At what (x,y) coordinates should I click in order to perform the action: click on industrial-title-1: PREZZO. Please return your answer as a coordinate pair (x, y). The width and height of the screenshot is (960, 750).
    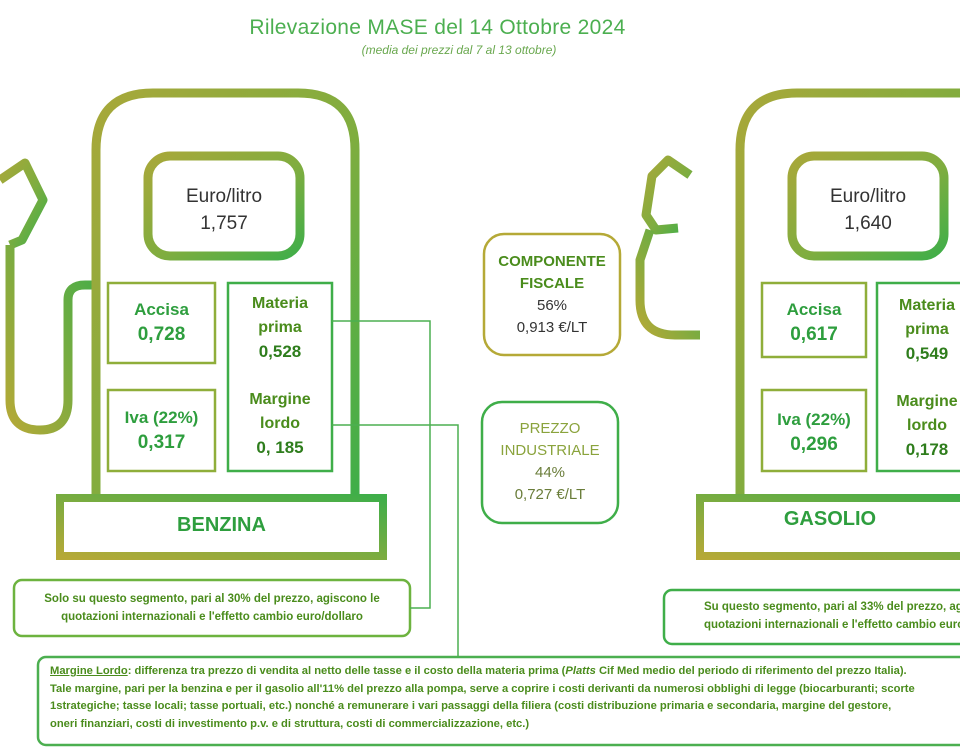
    Looking at the image, I should click on (550, 428).